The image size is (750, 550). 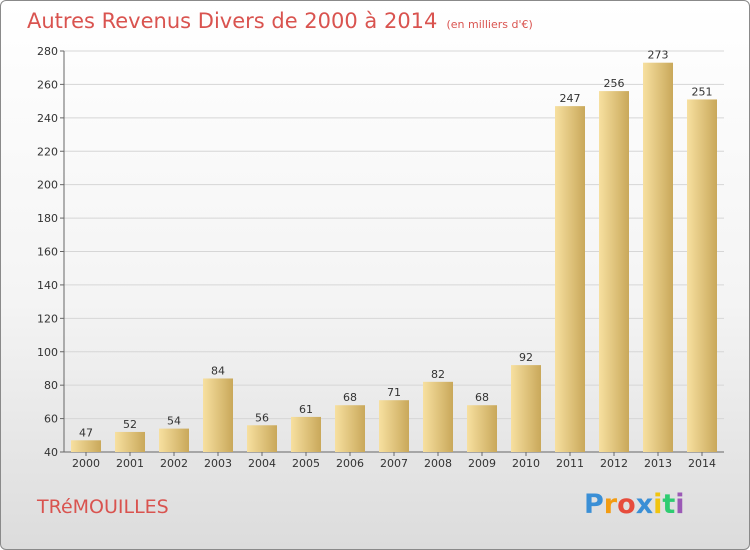 What do you see at coordinates (47, 118) in the screenshot?
I see `y-tick-label: 240` at bounding box center [47, 118].